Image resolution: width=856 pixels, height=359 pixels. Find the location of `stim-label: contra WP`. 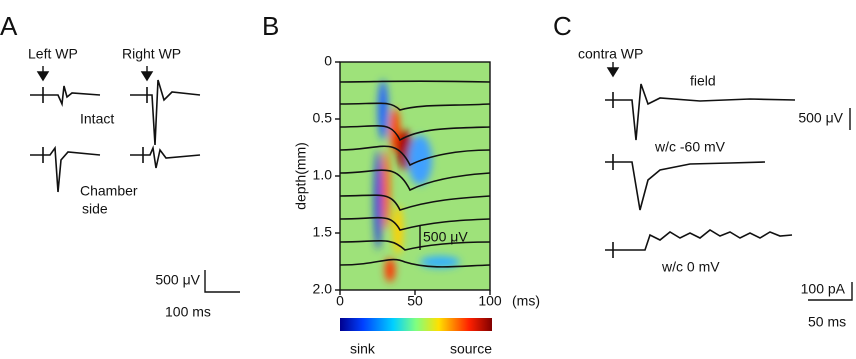

stim-label: contra WP is located at coordinates (610, 54).